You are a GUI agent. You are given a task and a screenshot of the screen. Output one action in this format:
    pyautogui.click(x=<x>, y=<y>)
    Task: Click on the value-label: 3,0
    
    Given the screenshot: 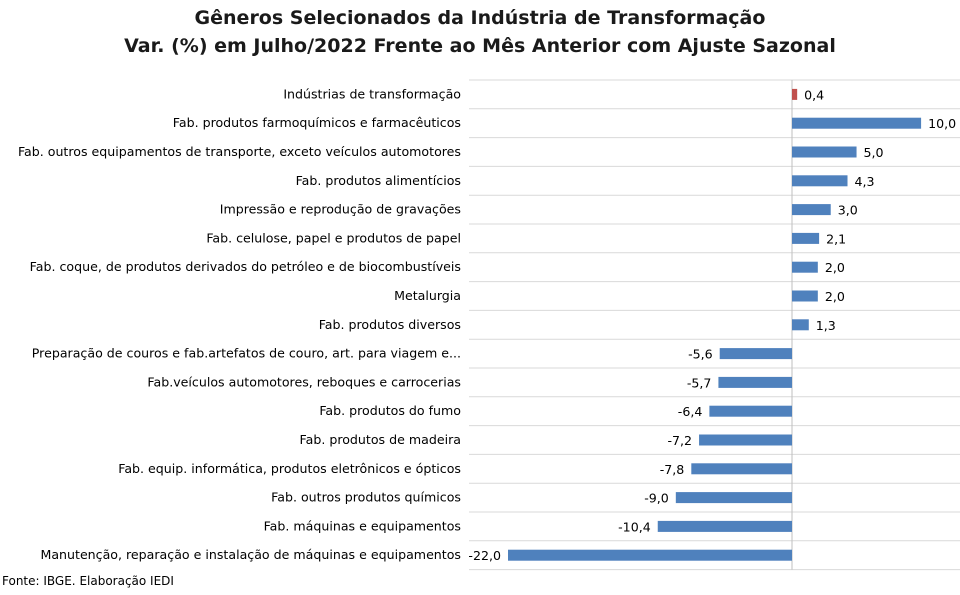 What is the action you would take?
    pyautogui.click(x=848, y=210)
    